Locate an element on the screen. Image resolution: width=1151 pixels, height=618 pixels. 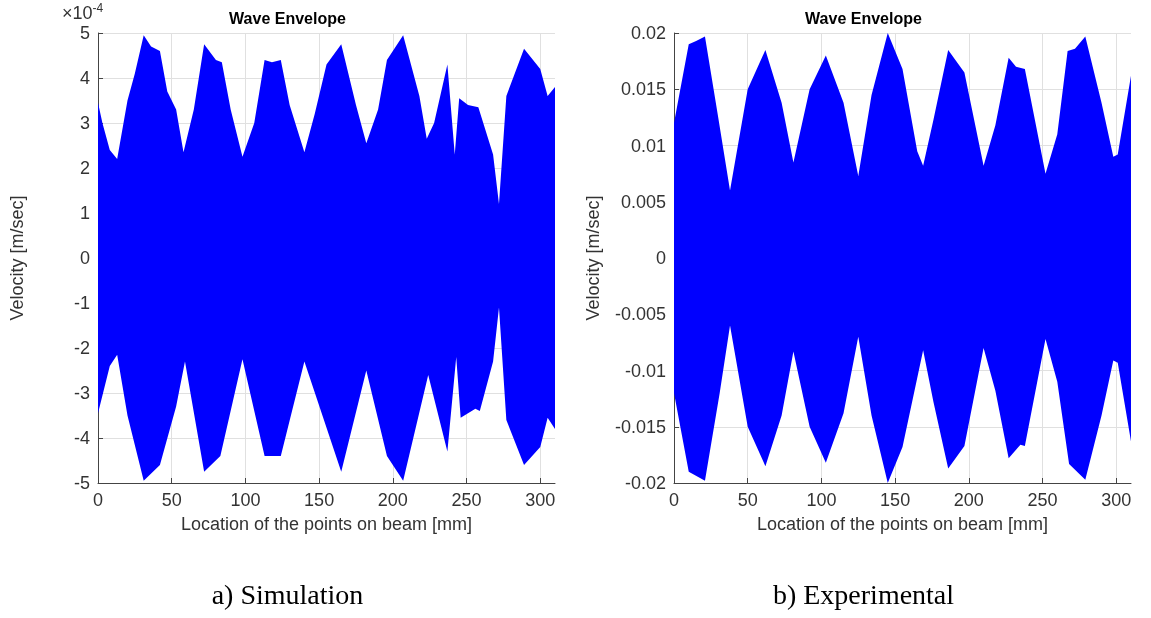
y-tick-label: 0.005 is located at coordinates (643, 201).